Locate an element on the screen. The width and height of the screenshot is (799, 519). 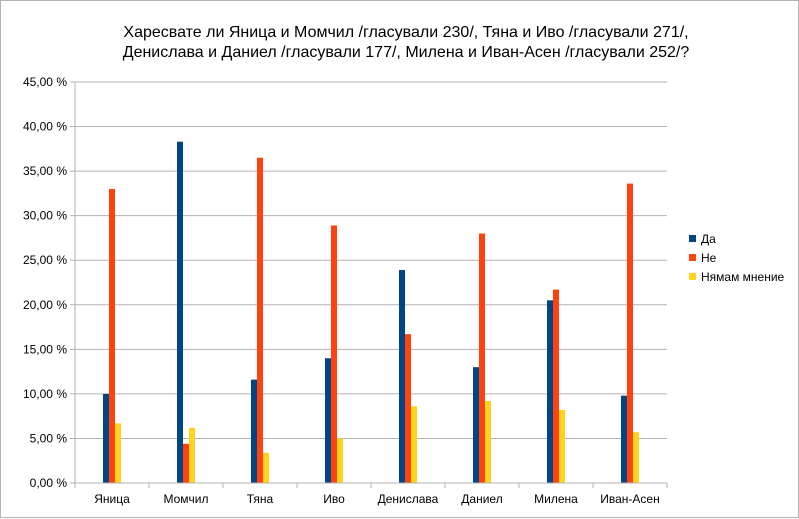
y-tick-label: 5,00 % is located at coordinates (49, 438).